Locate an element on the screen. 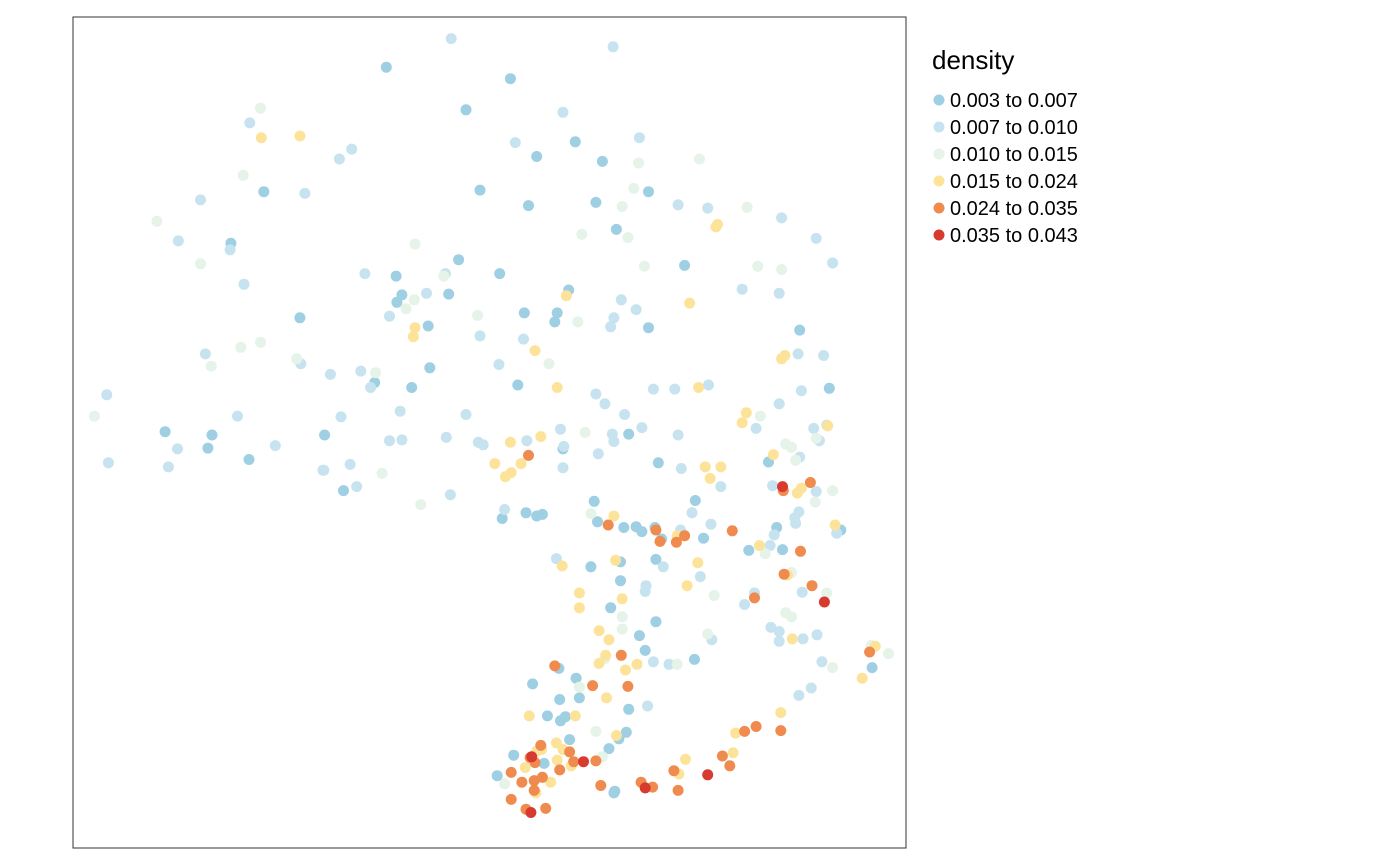 The image size is (1400, 865). legend-label-1: 0.007 to 0.010 is located at coordinates (1014, 128).